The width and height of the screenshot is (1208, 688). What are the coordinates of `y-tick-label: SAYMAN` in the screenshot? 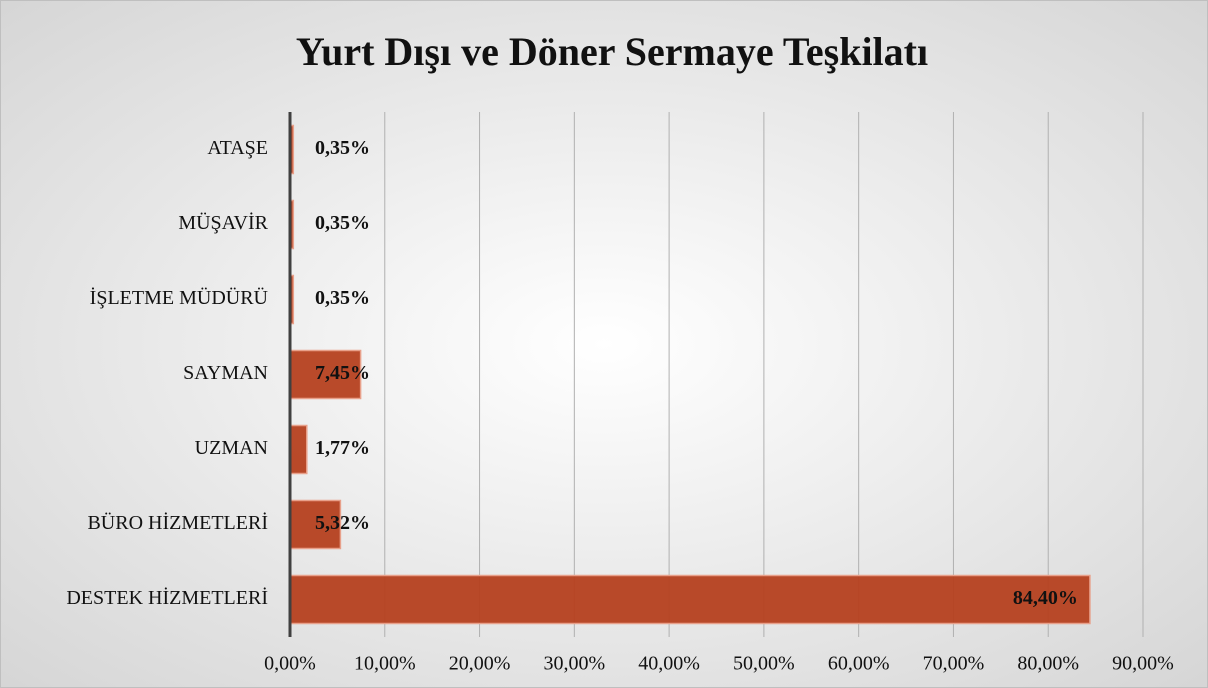 It's located at (225, 373).